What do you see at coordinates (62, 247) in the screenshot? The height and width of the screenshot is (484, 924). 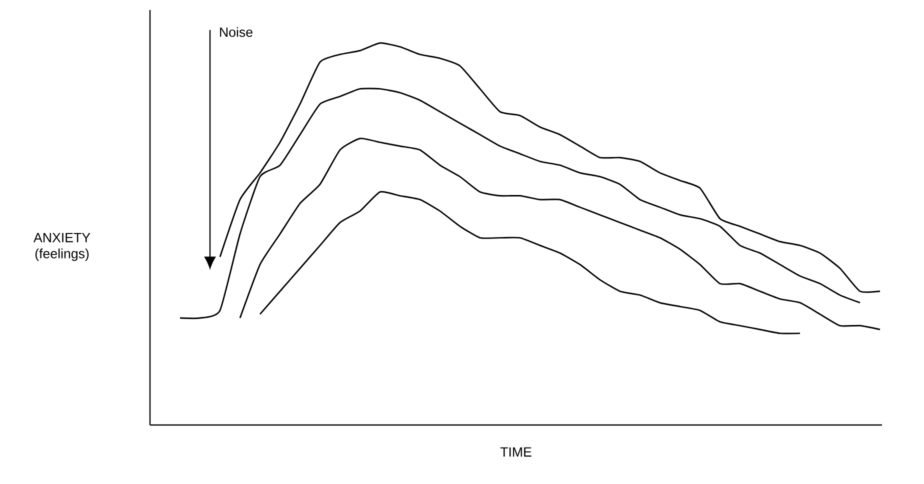 I see `y-axis-title: ANXIETY (feelings)` at bounding box center [62, 247].